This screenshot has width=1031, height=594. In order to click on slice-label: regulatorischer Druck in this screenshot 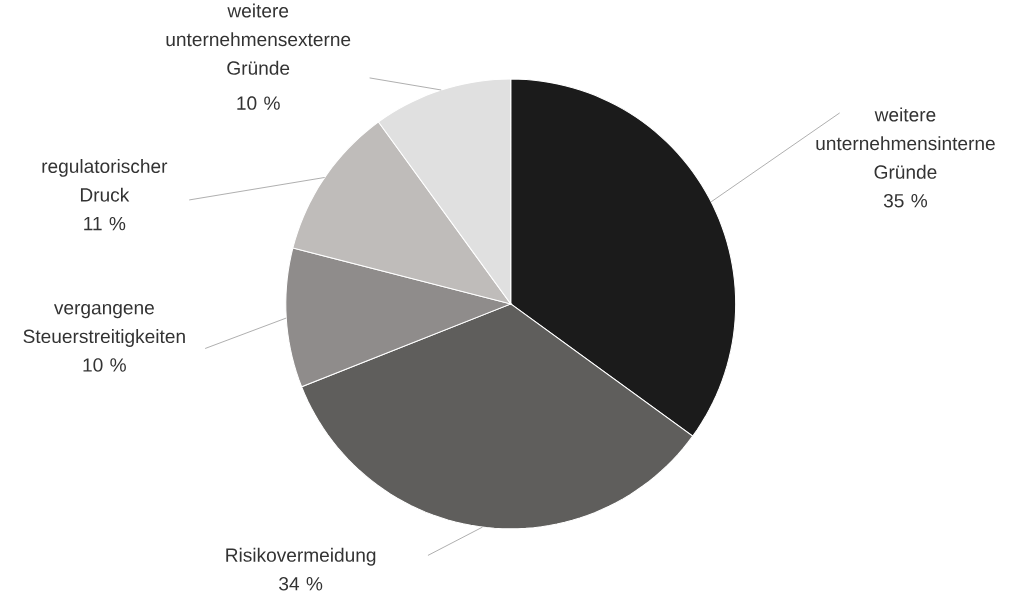, I will do `click(105, 180)`.